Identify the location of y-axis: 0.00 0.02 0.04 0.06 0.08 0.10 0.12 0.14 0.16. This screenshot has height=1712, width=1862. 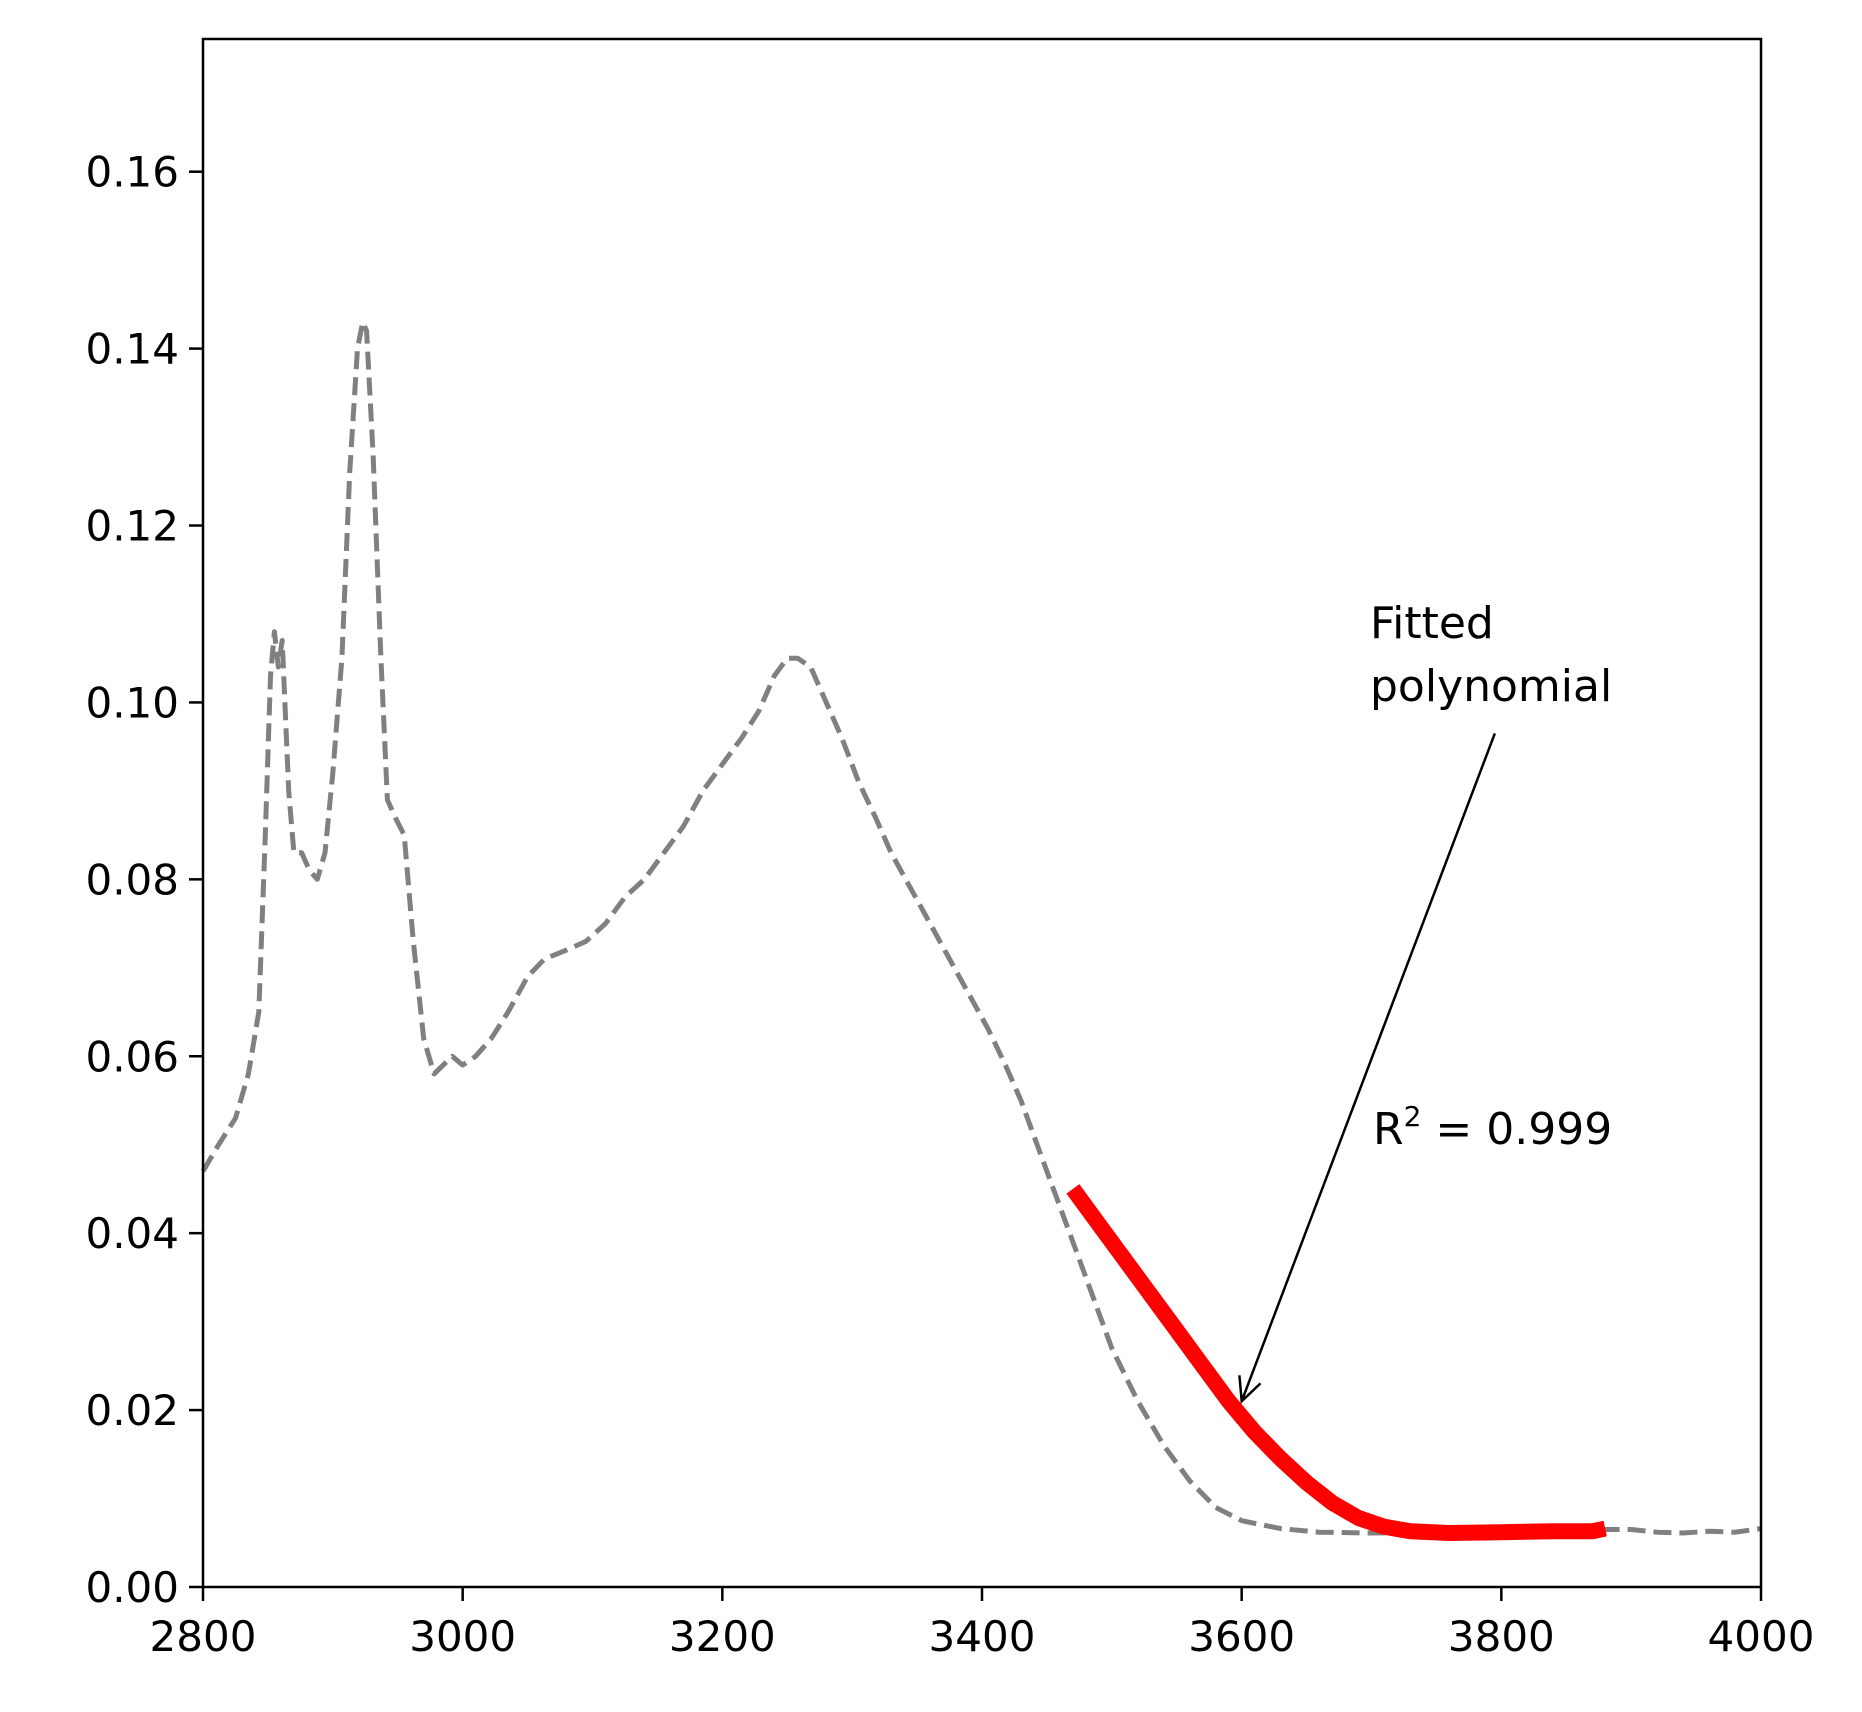
(144, 880).